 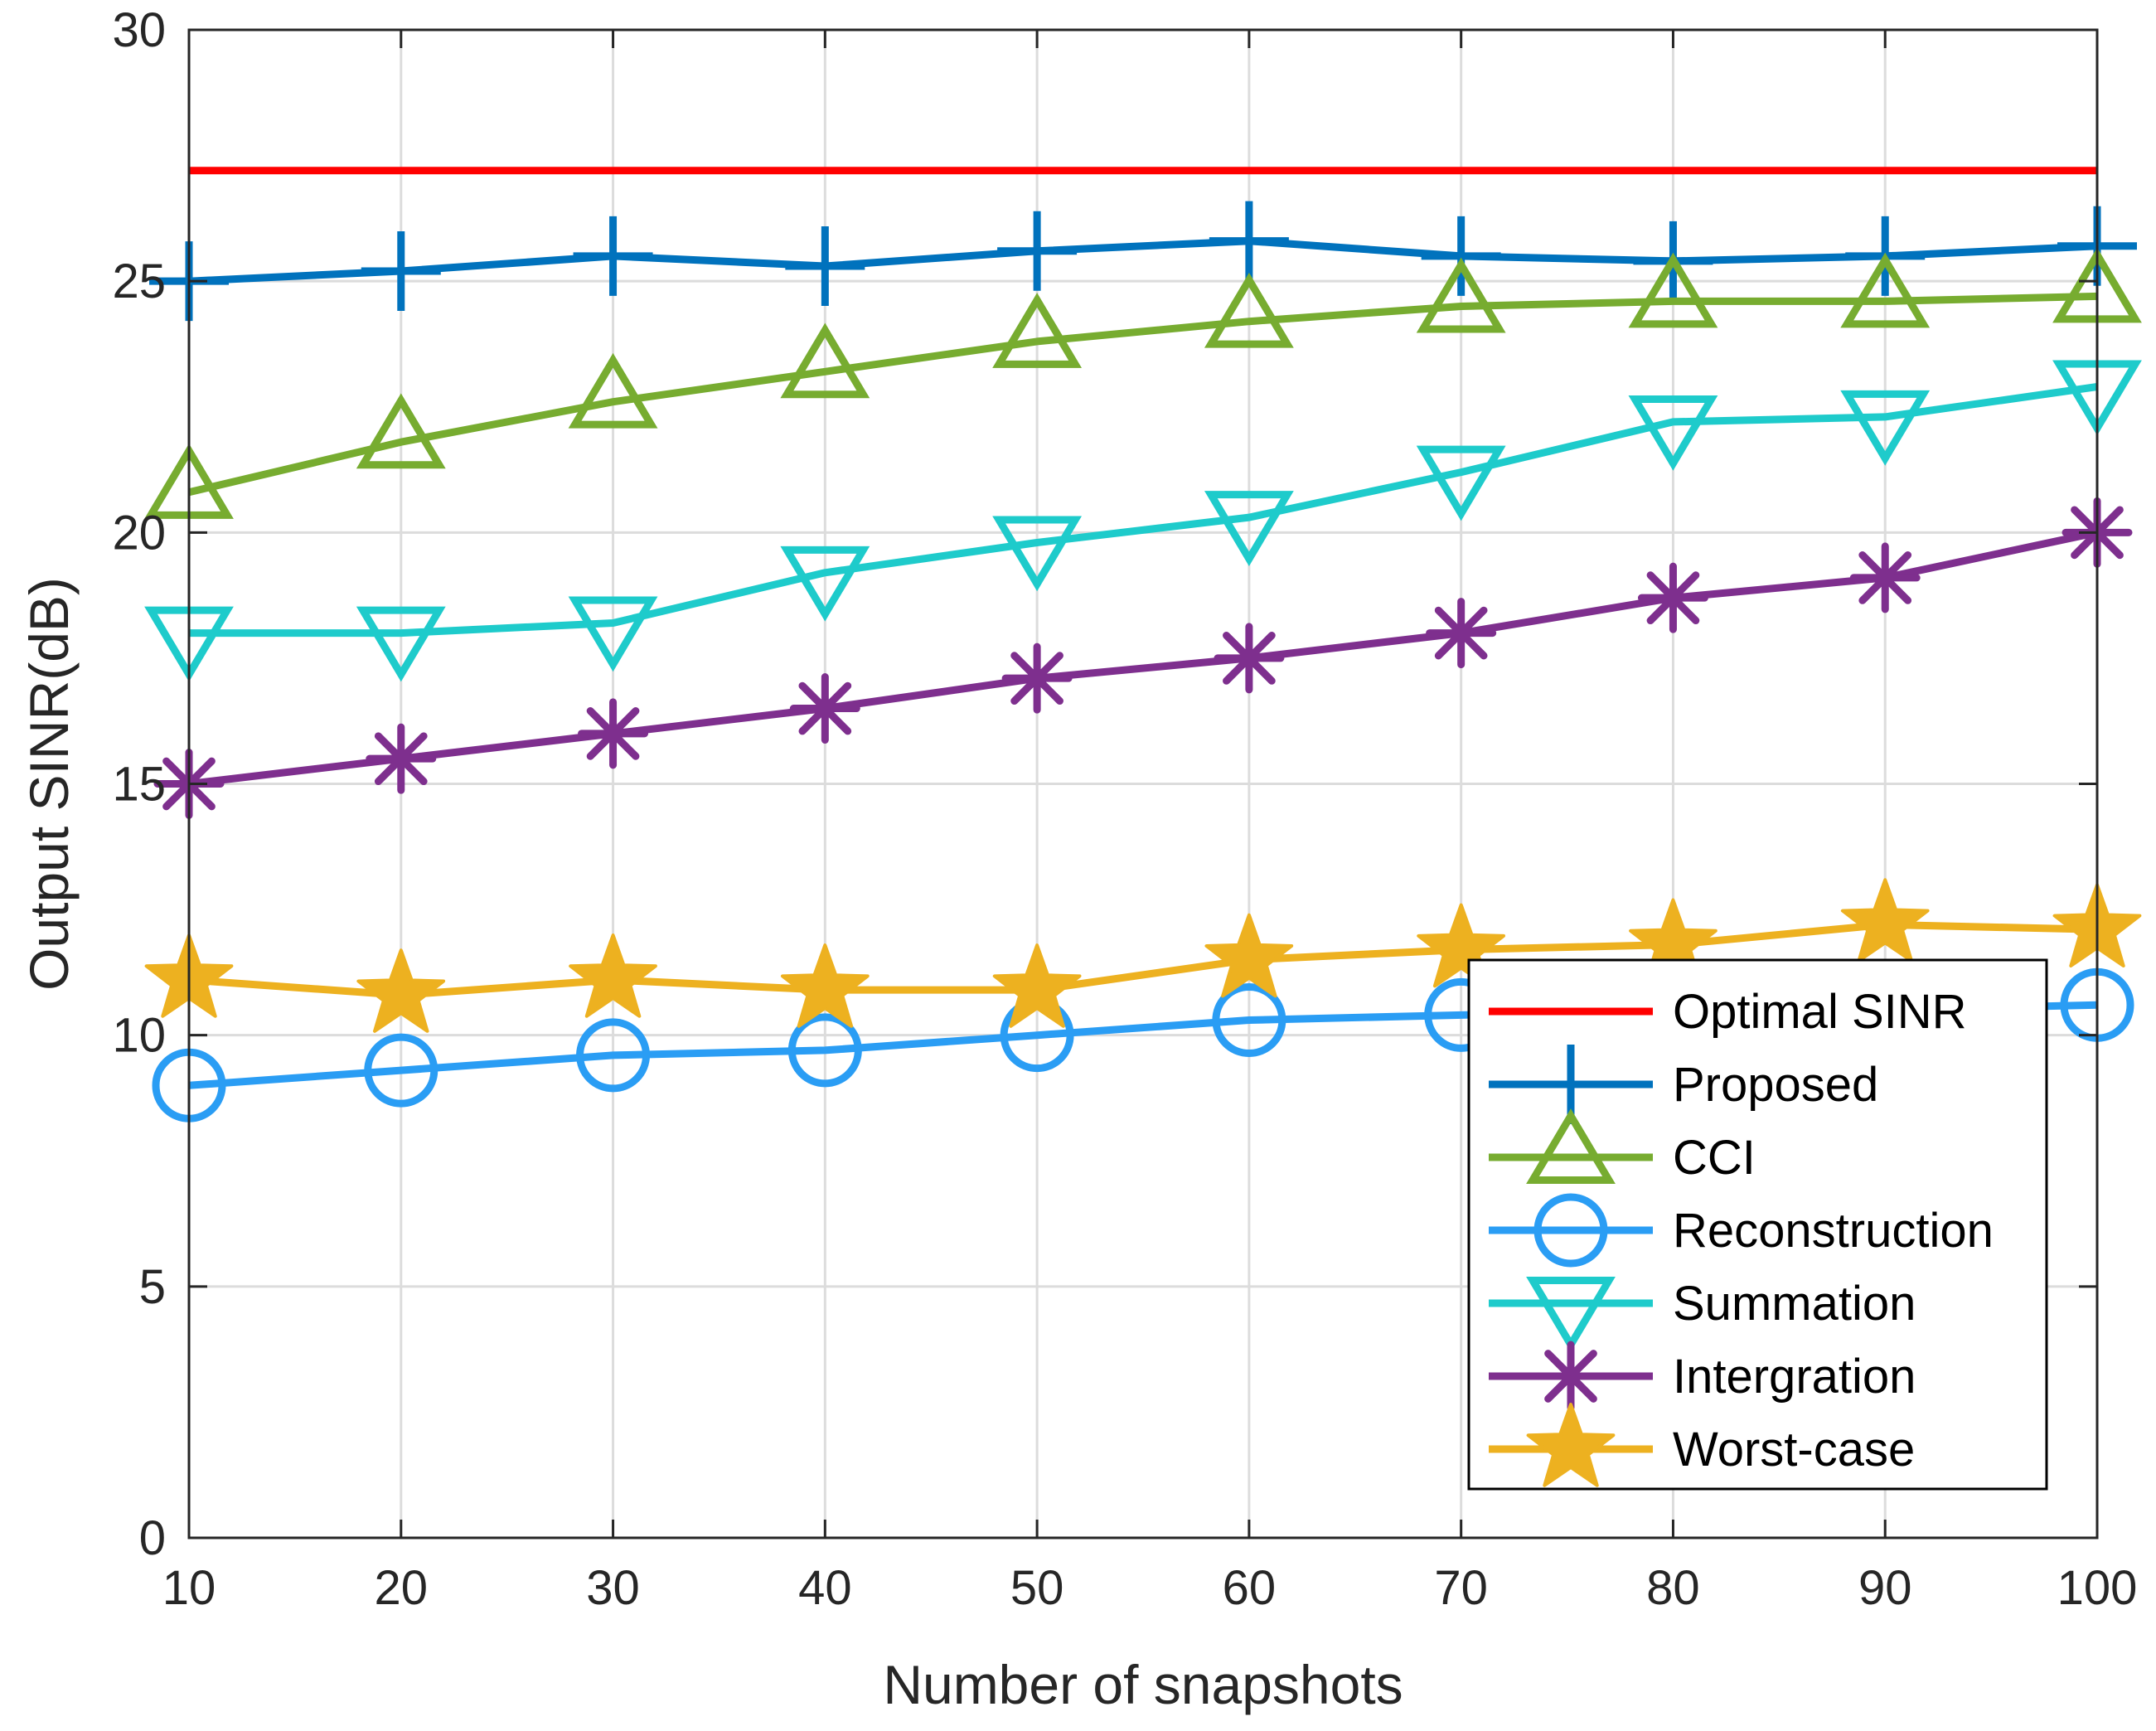 I want to click on legend-item-optimal-sinr: Optimal SINR, so click(x=1728, y=1012).